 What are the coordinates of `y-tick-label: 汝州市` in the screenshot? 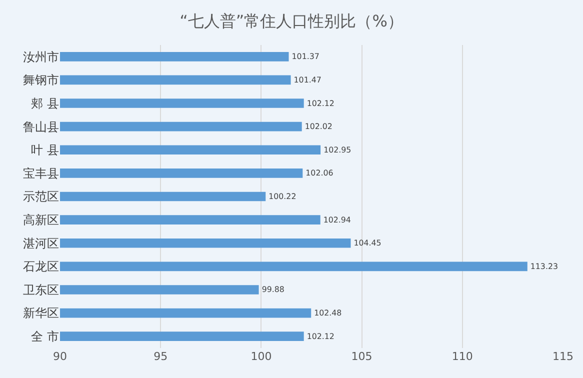 It's located at (41, 57).